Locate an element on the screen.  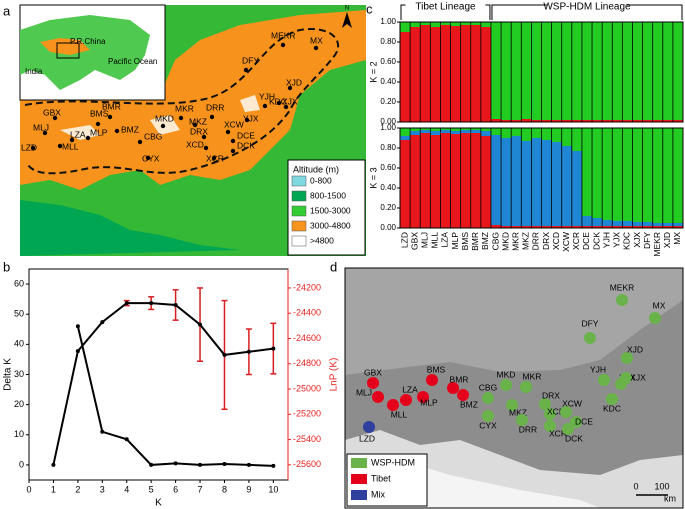
population-label: DCK is located at coordinates (596, 241).